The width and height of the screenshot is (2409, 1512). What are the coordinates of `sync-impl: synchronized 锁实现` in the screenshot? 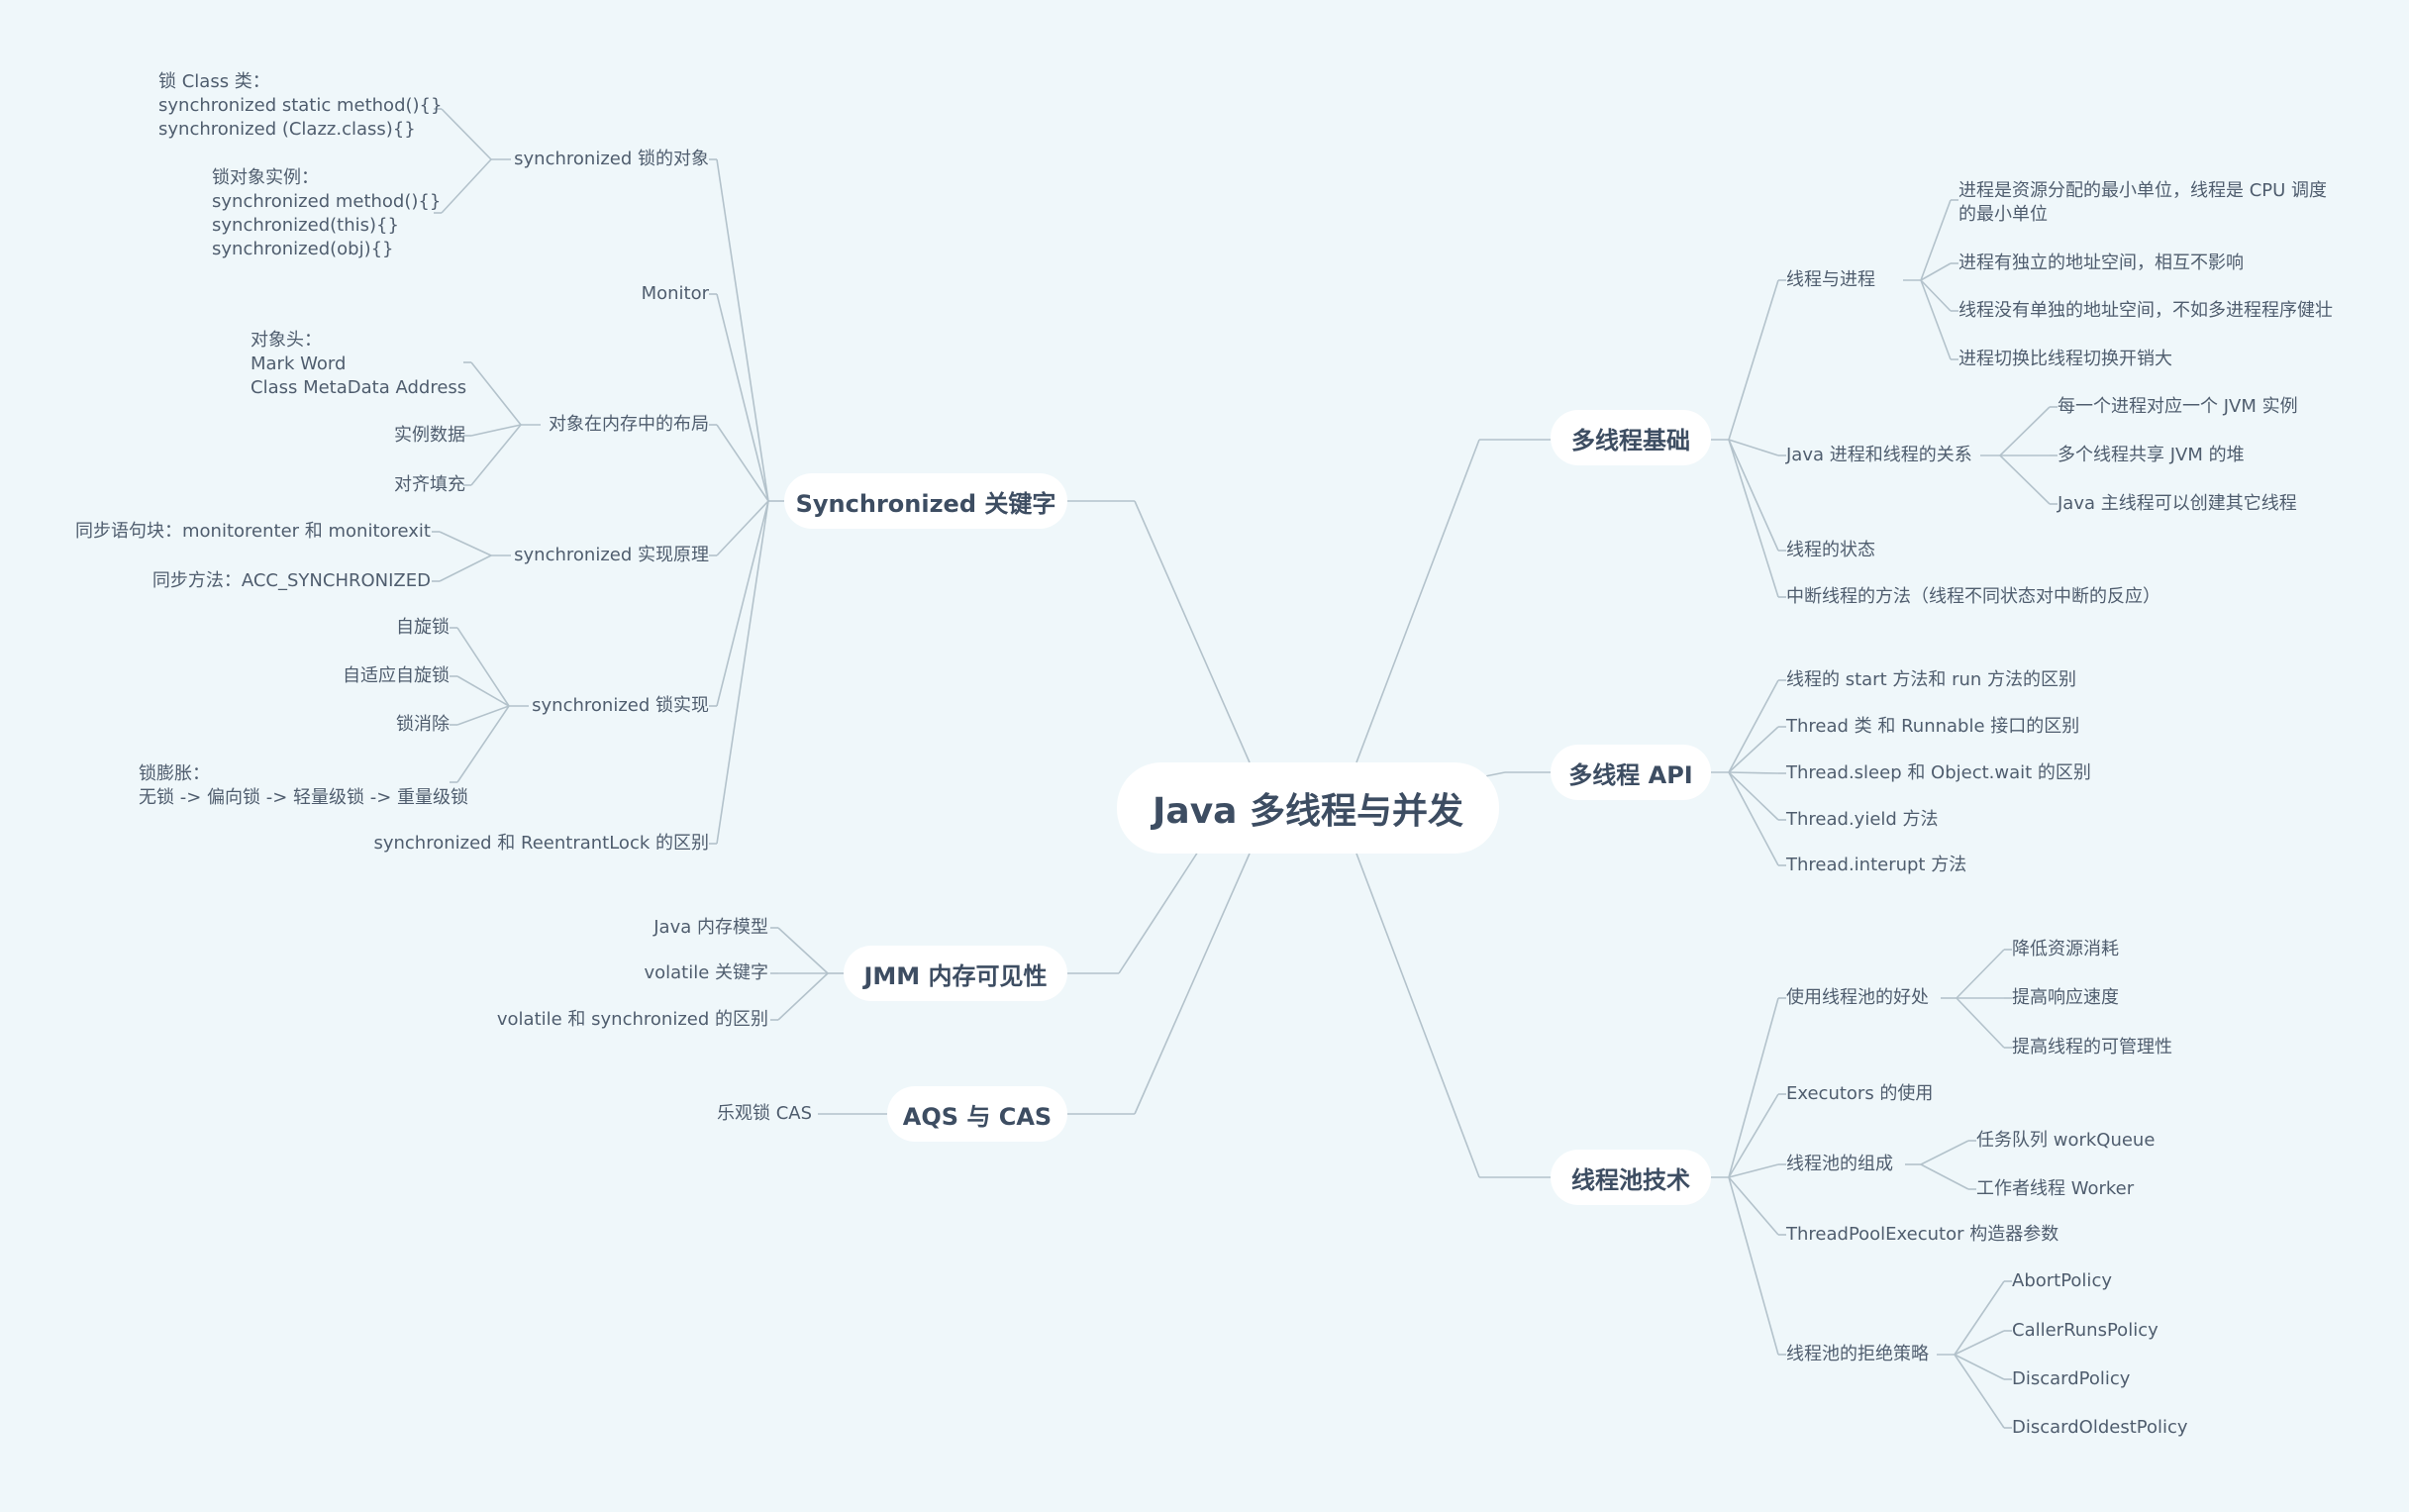 It's located at (620, 705).